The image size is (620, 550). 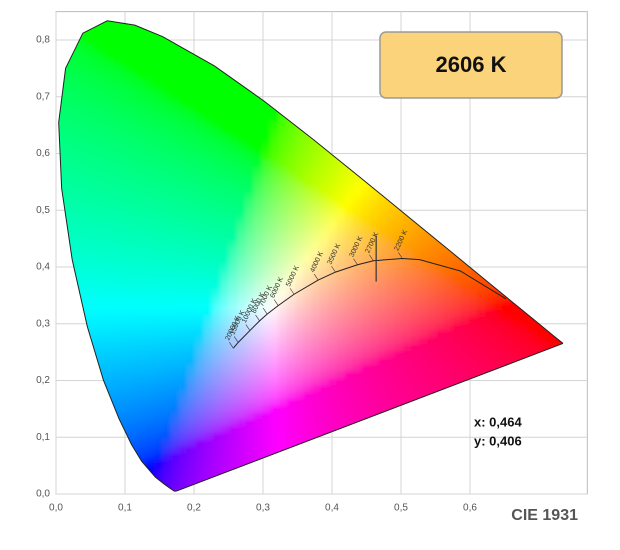 I want to click on y-tick-label: 0,2, so click(x=43, y=380).